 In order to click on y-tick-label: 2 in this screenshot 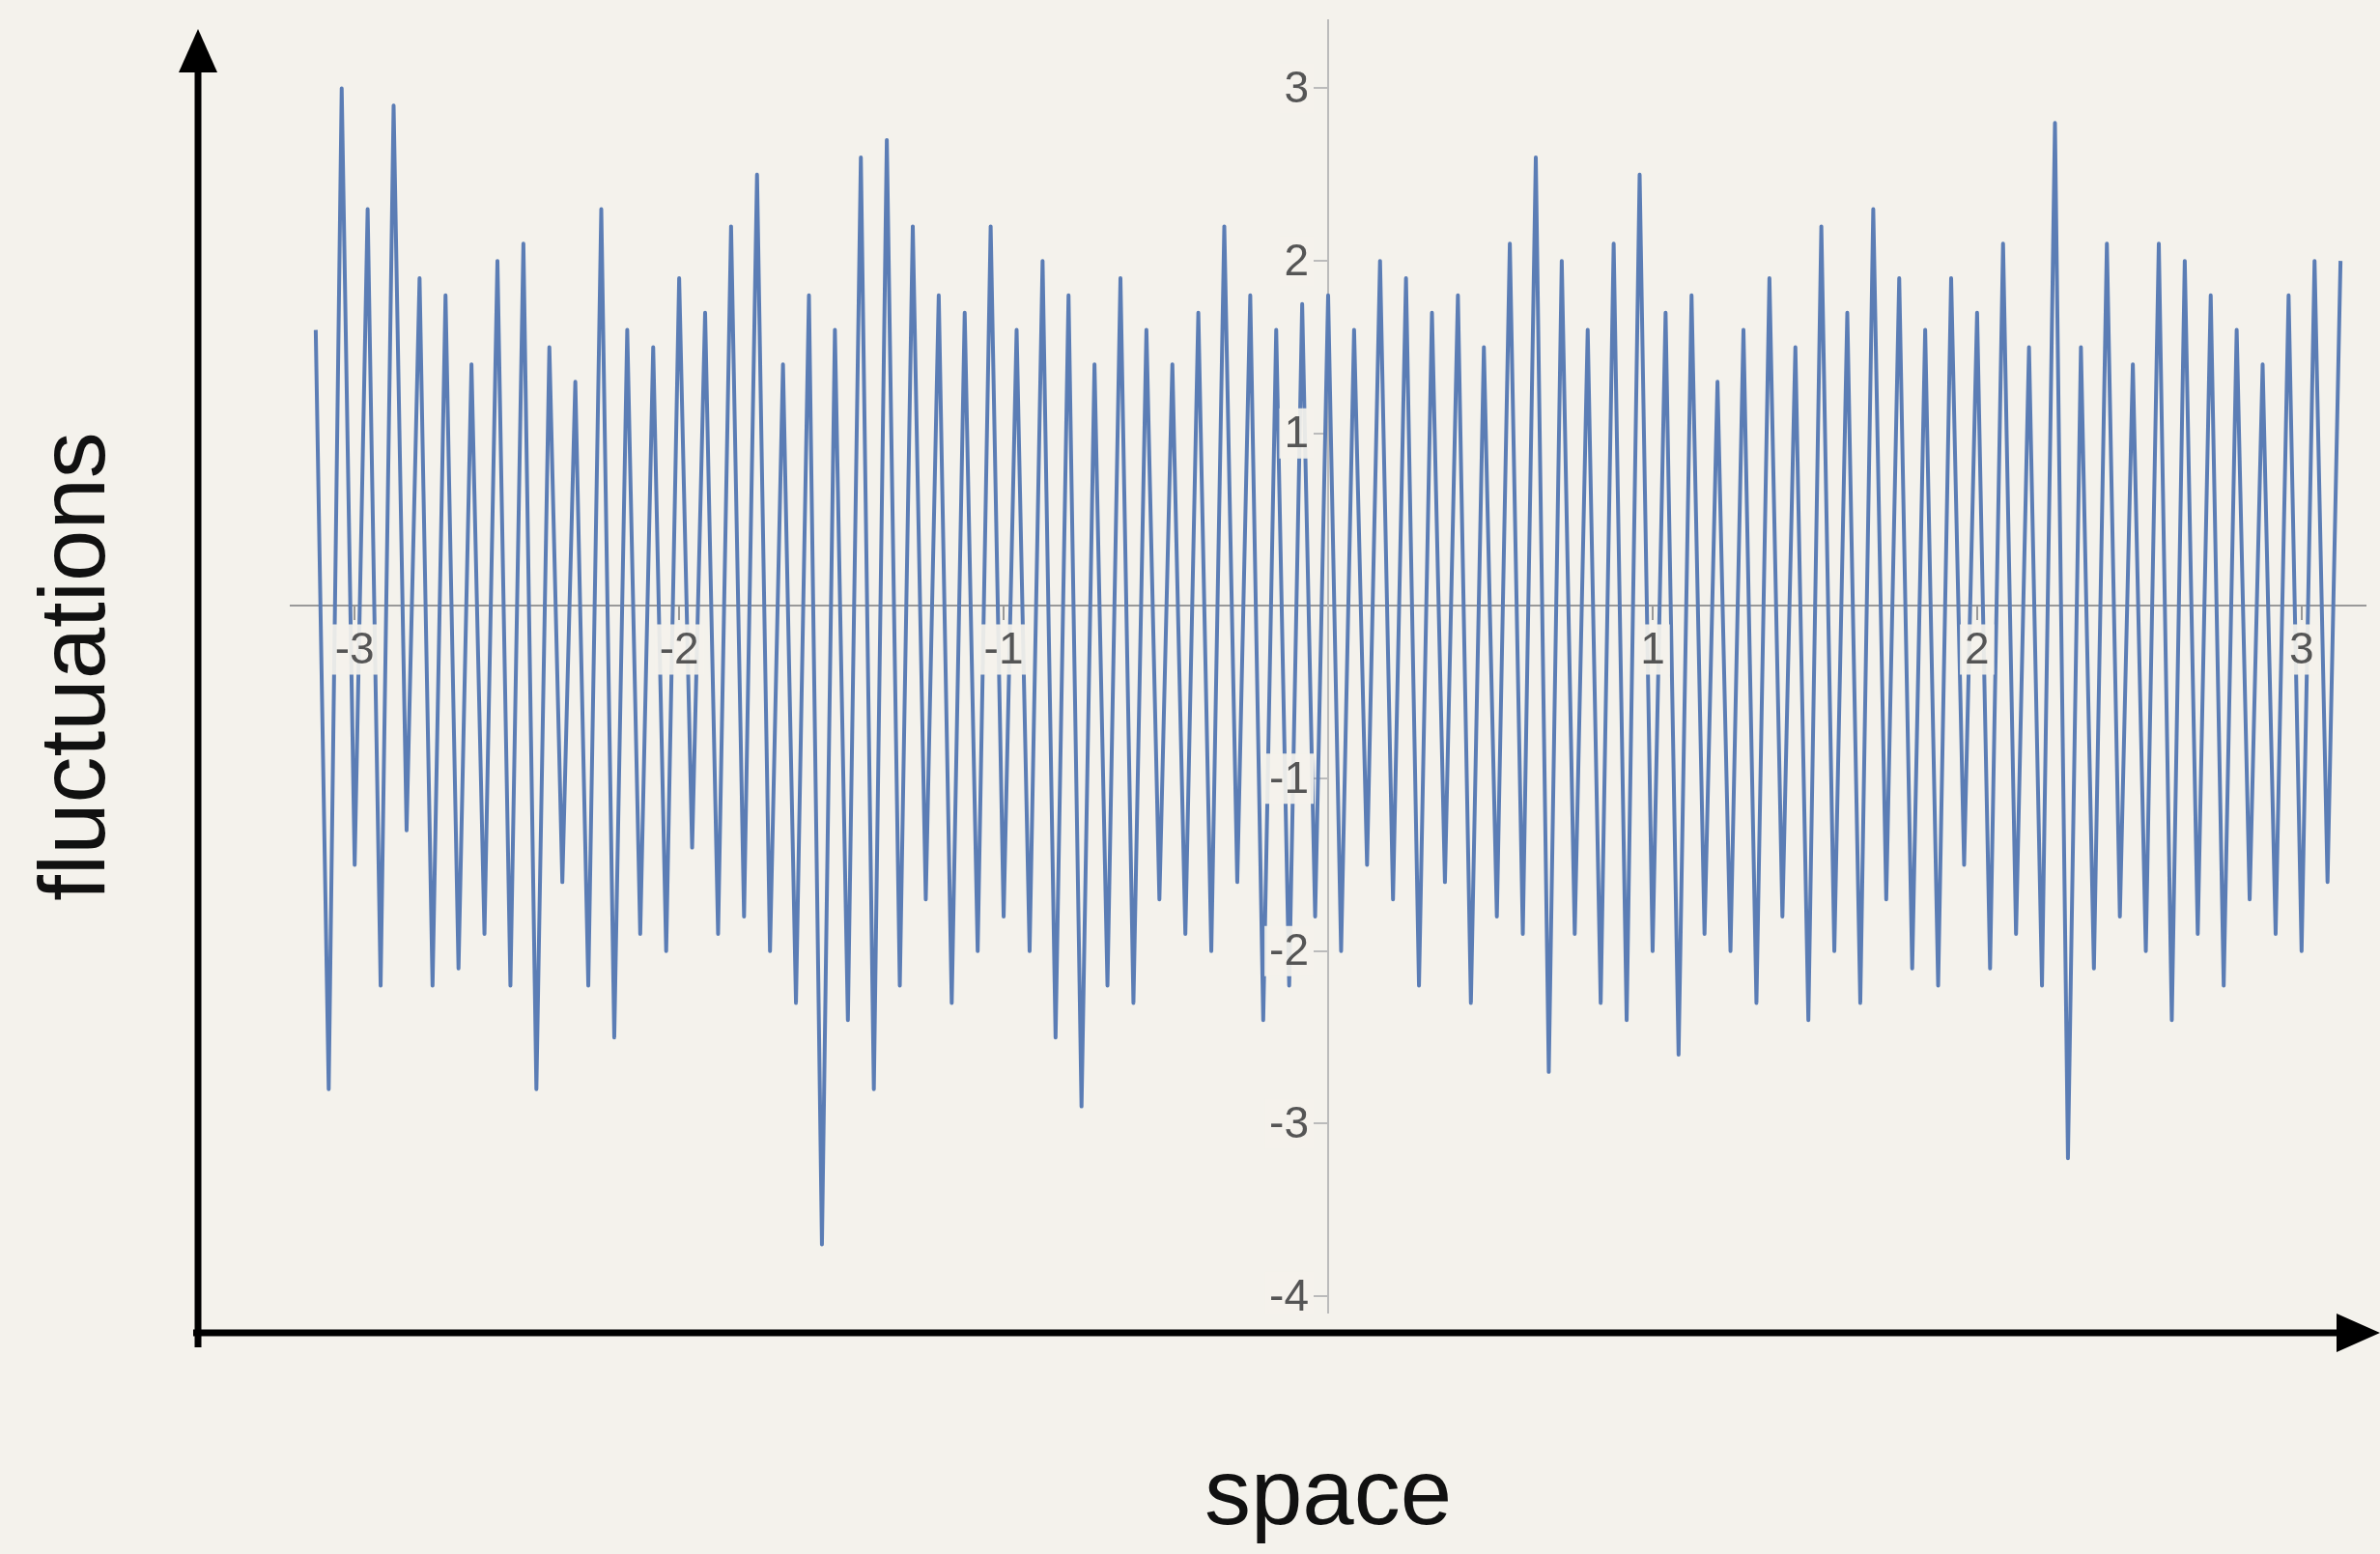, I will do `click(1297, 259)`.